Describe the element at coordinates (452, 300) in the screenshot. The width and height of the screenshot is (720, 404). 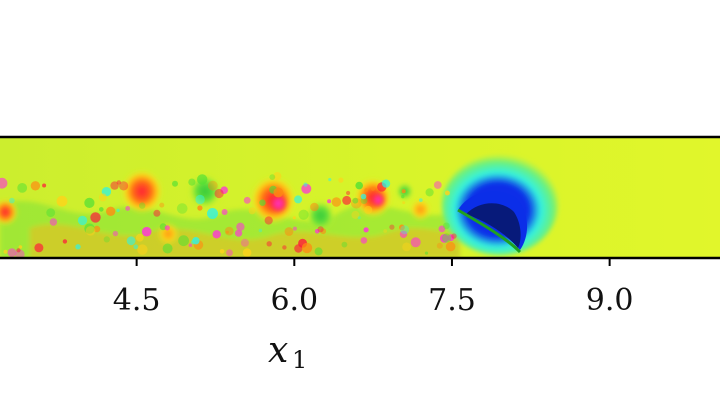
I see `x-tick-label: 7.5` at that location.